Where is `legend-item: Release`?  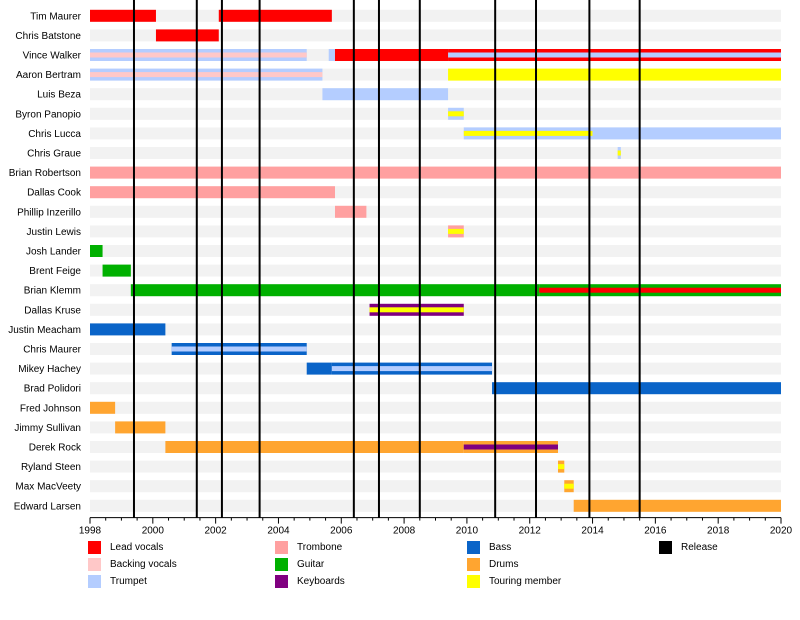
legend-item: Release is located at coordinates (688, 547).